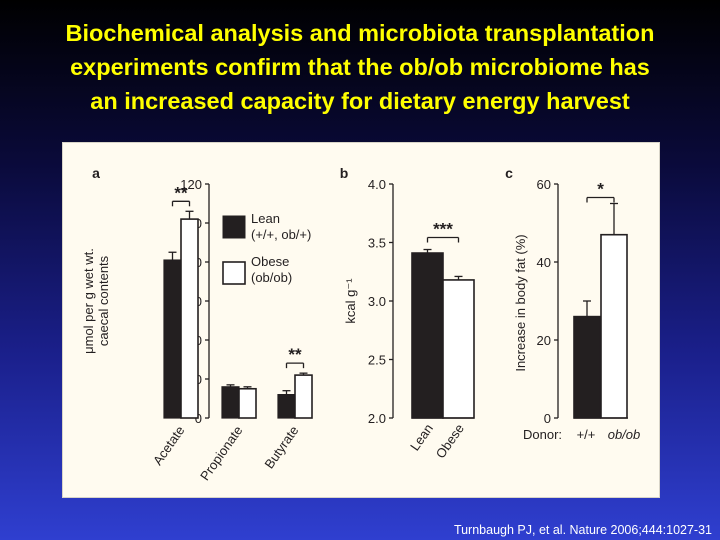 The image size is (720, 540). What do you see at coordinates (377, 243) in the screenshot?
I see `y-tick-label: 3.5` at bounding box center [377, 243].